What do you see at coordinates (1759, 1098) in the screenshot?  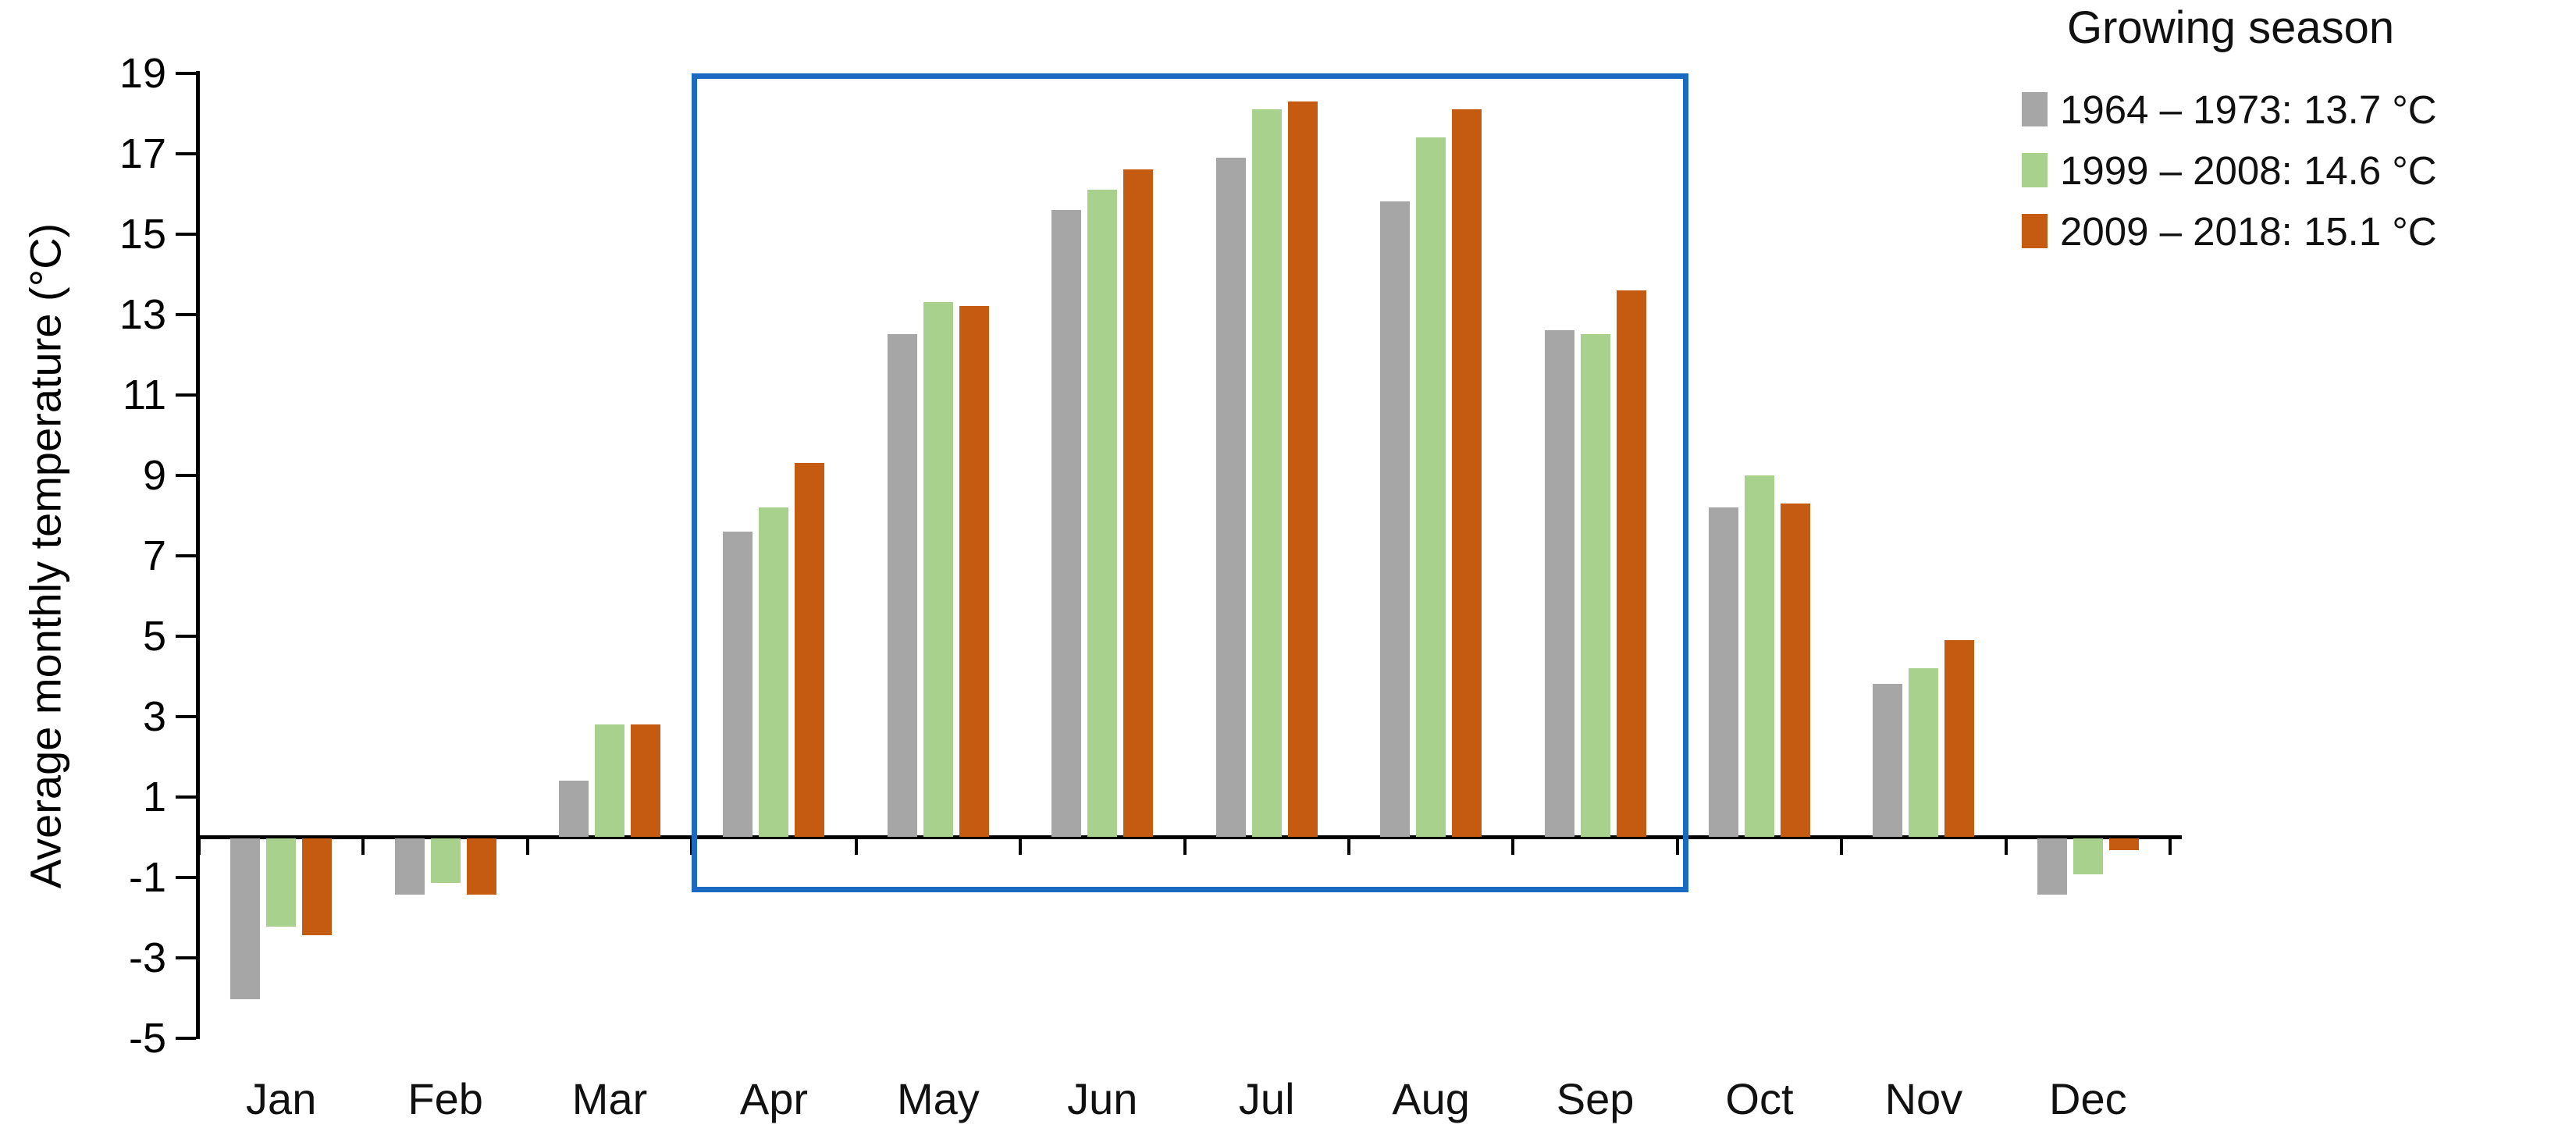 I see `x-axis-label-oct: Oct` at bounding box center [1759, 1098].